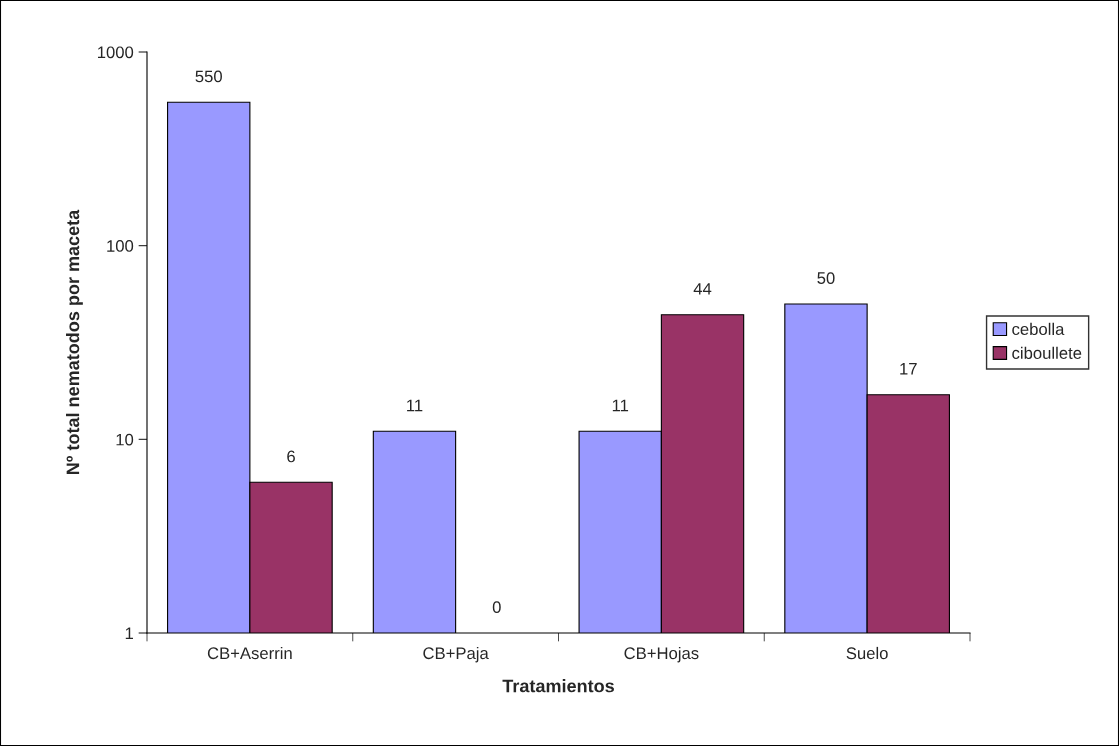 The height and width of the screenshot is (746, 1119). What do you see at coordinates (208, 76) in the screenshot?
I see `data-label: 550` at bounding box center [208, 76].